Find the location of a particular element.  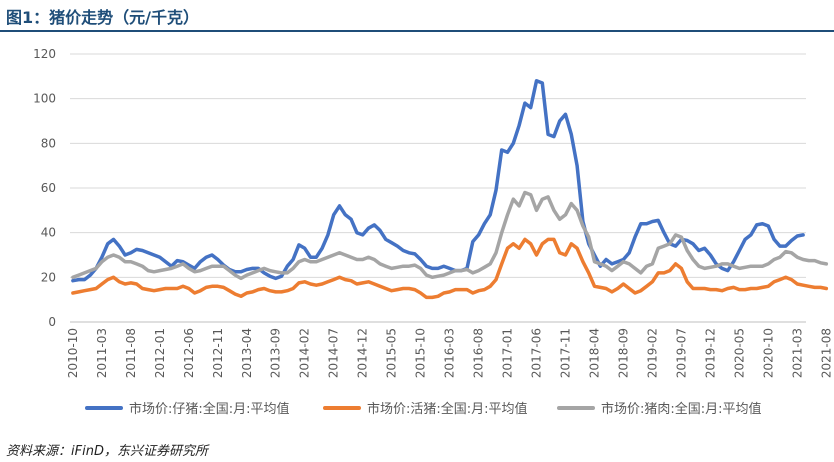

x-tick-label: 2018-09 is located at coordinates (623, 353).